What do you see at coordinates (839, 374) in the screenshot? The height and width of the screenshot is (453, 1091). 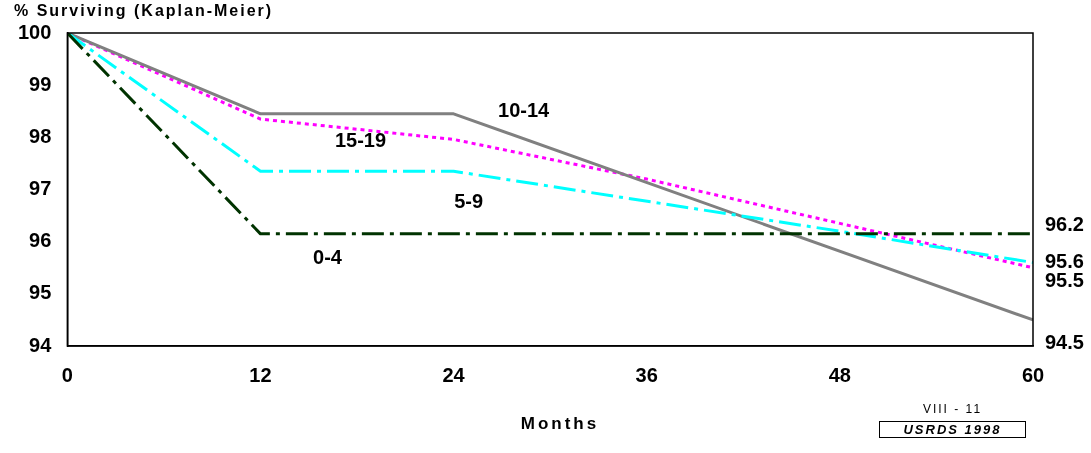 I see `x-tick-label: 48` at bounding box center [839, 374].